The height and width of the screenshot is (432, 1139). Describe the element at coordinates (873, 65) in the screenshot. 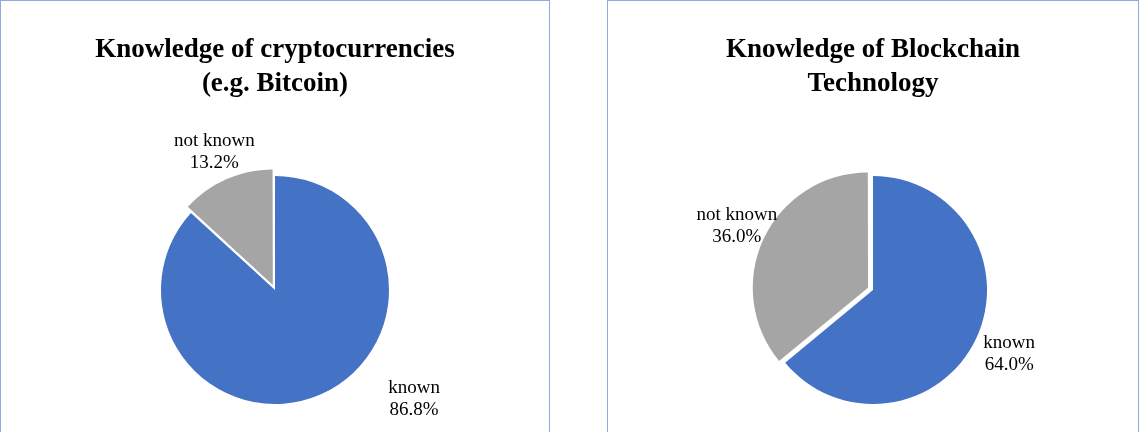

I see `chart-title: Knowledge of Blockchain Technology` at that location.